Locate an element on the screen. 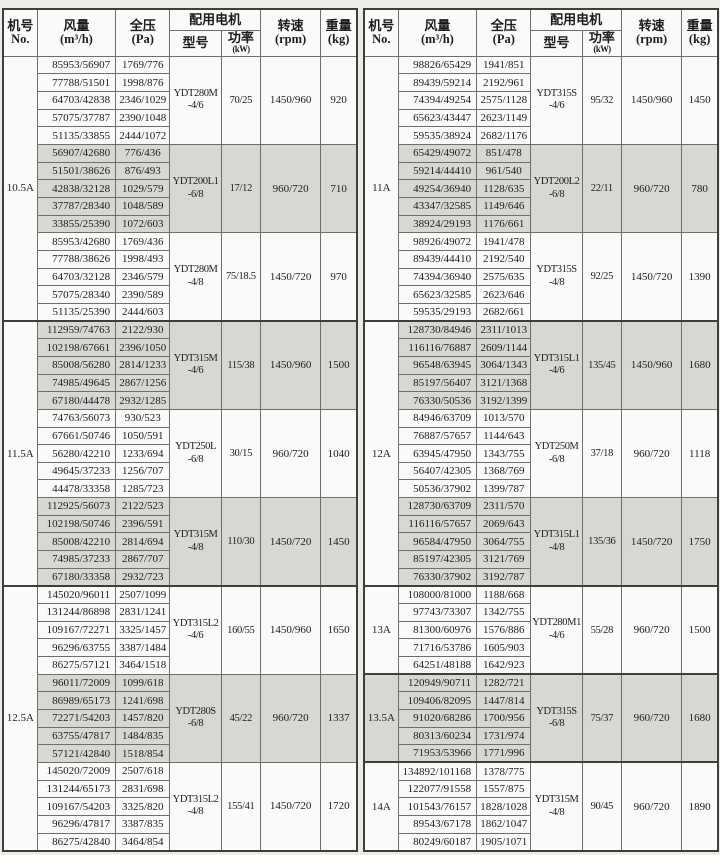 This screenshot has height=855, width=720. cell-weight: 710 is located at coordinates (339, 189).